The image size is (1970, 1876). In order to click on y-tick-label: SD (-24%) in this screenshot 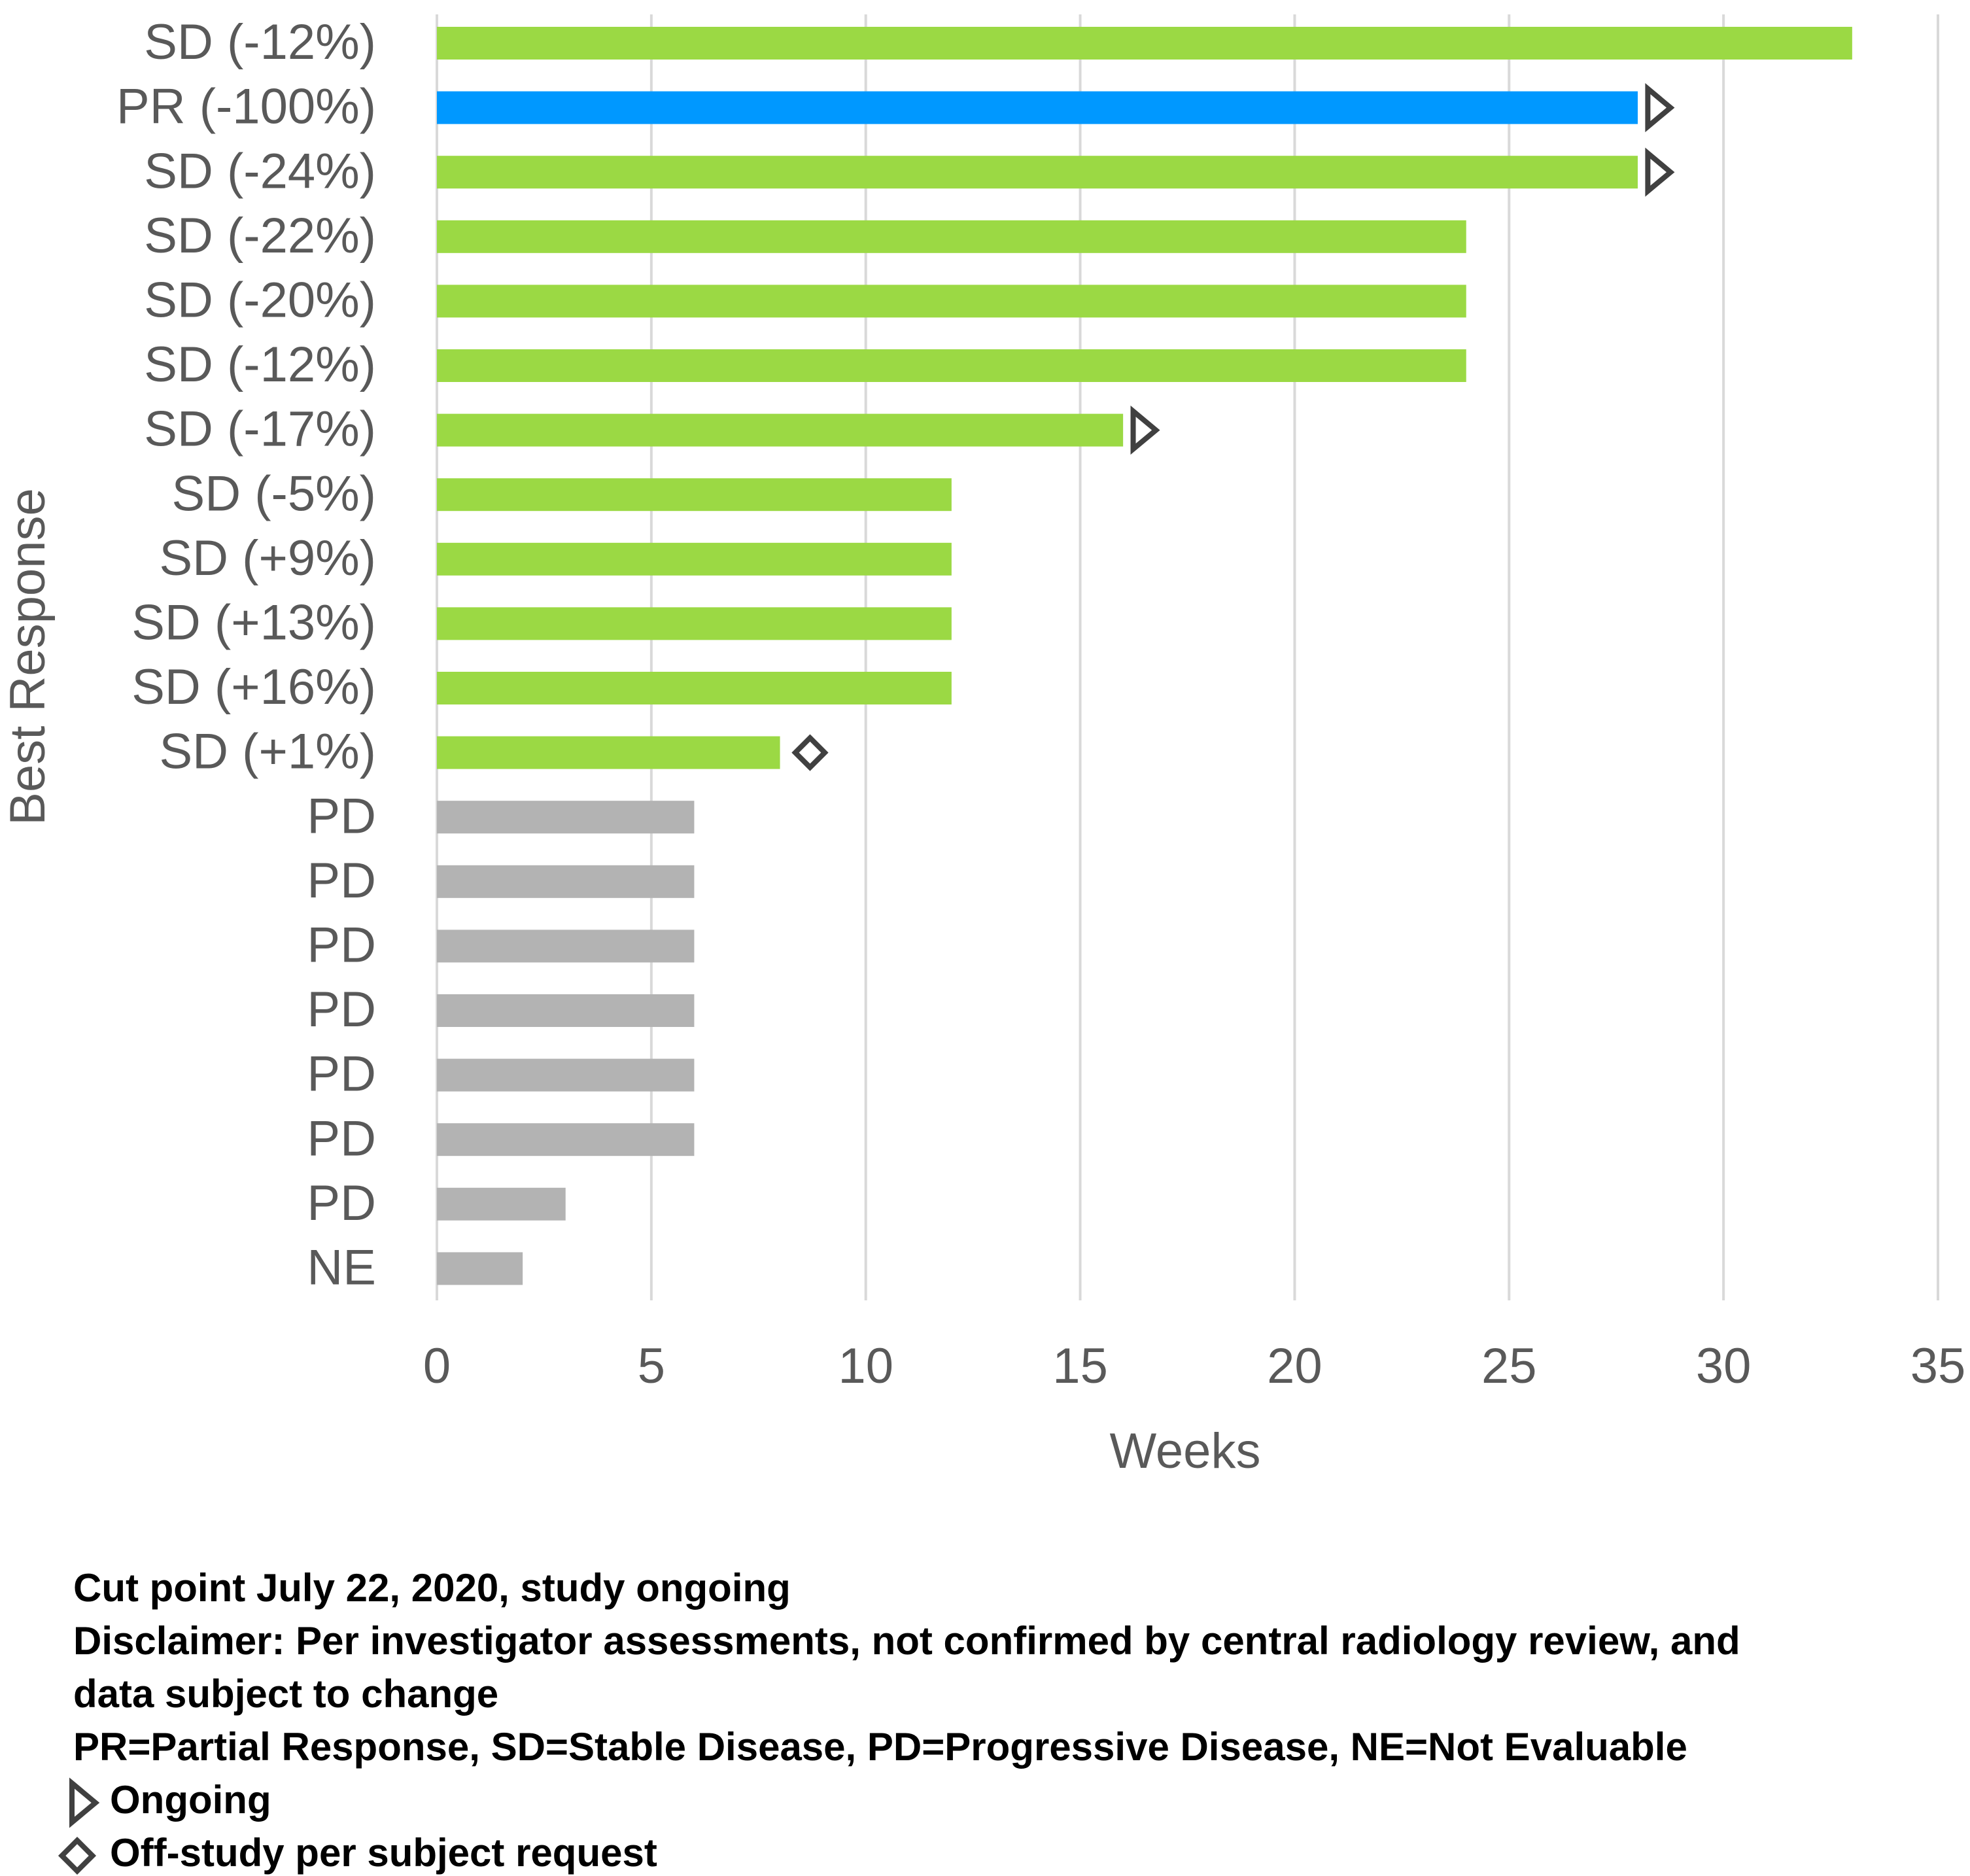, I will do `click(260, 171)`.